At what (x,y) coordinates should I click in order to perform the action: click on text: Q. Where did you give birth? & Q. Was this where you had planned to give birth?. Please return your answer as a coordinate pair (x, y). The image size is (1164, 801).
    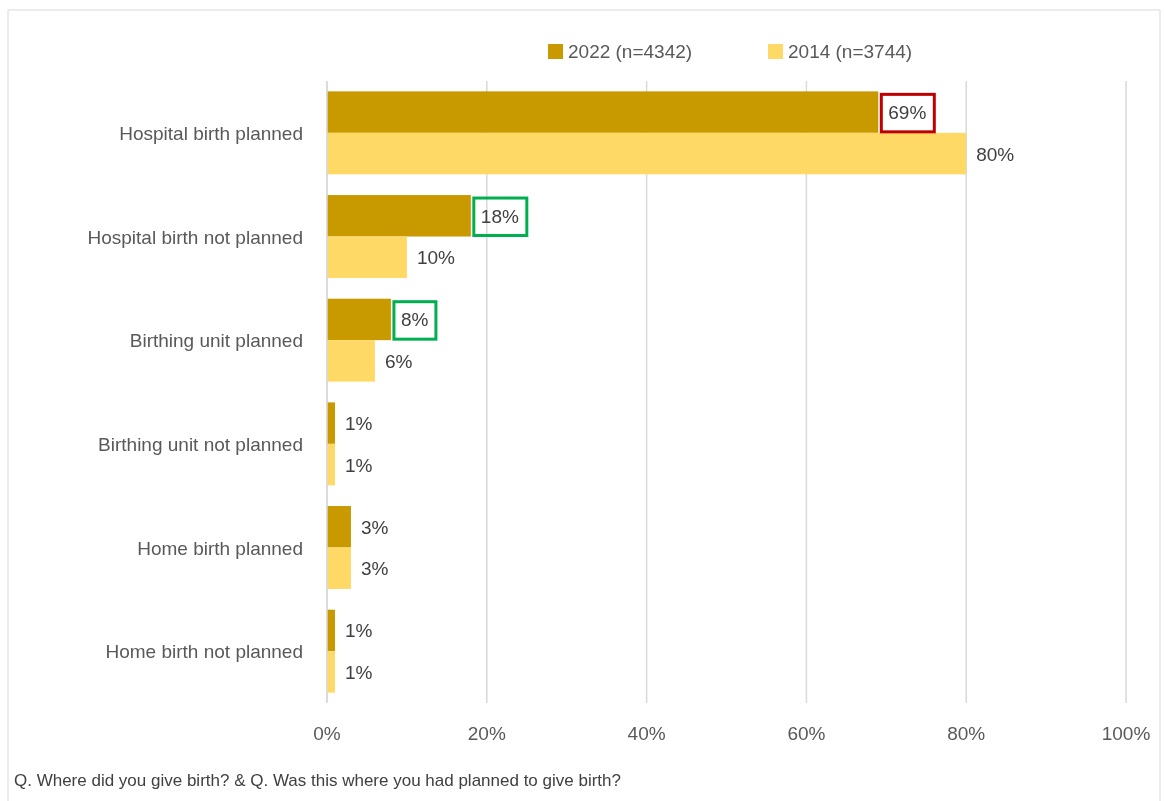
    Looking at the image, I should click on (317, 780).